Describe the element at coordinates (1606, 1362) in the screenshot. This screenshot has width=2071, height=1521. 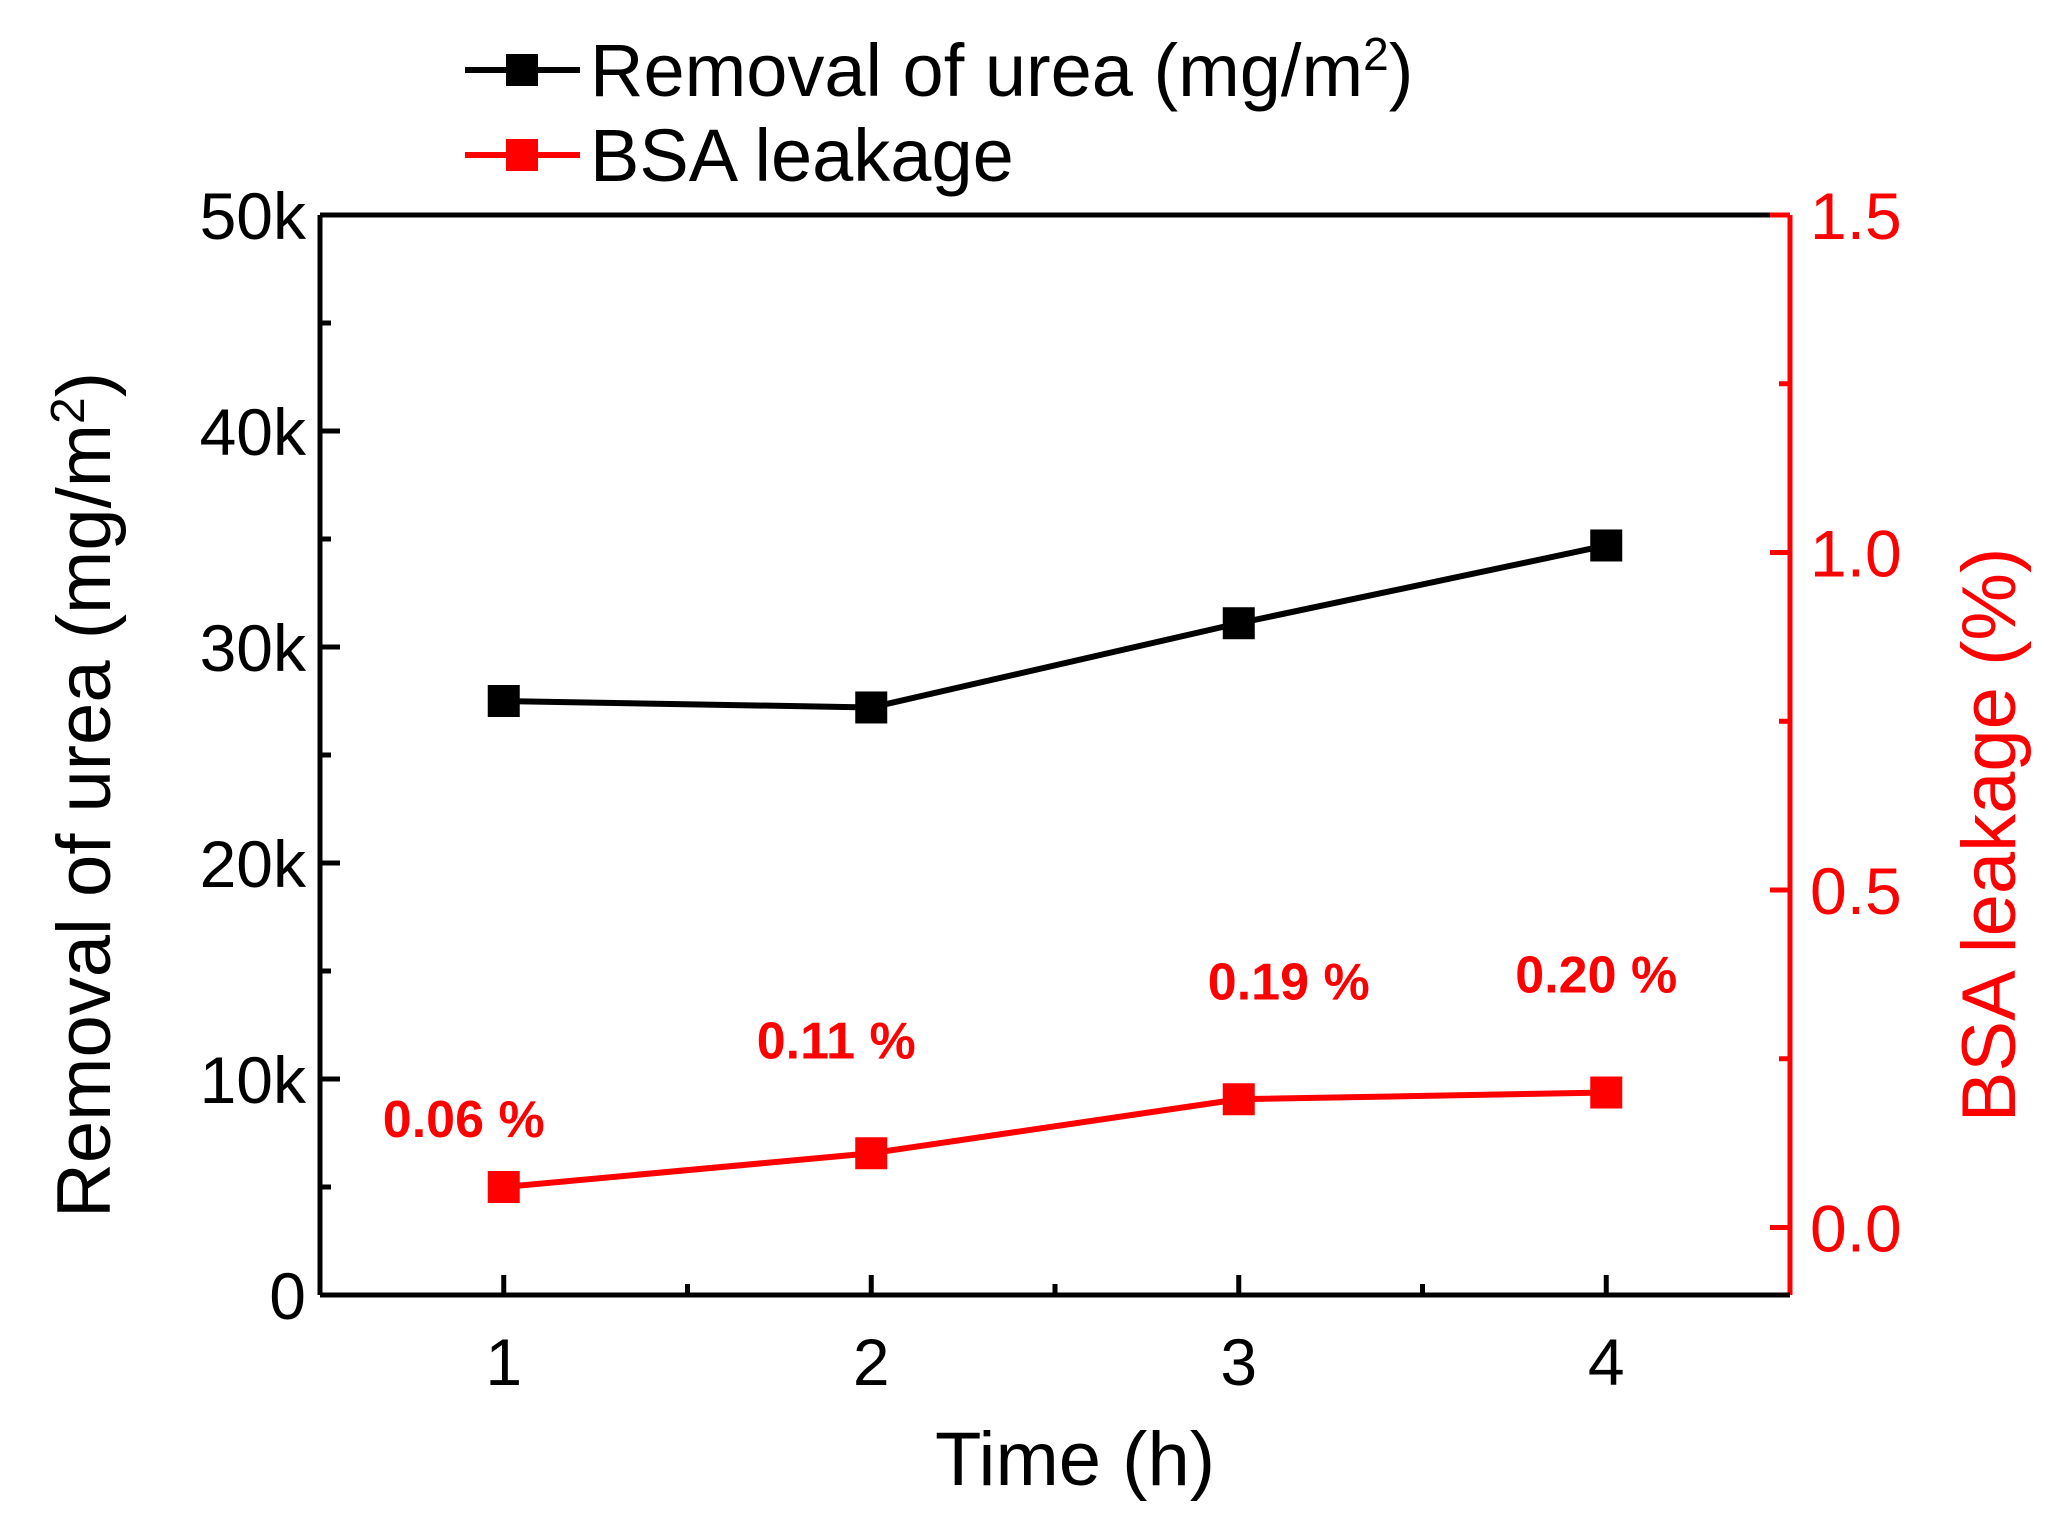
I see `x-tick-label: 4` at that location.